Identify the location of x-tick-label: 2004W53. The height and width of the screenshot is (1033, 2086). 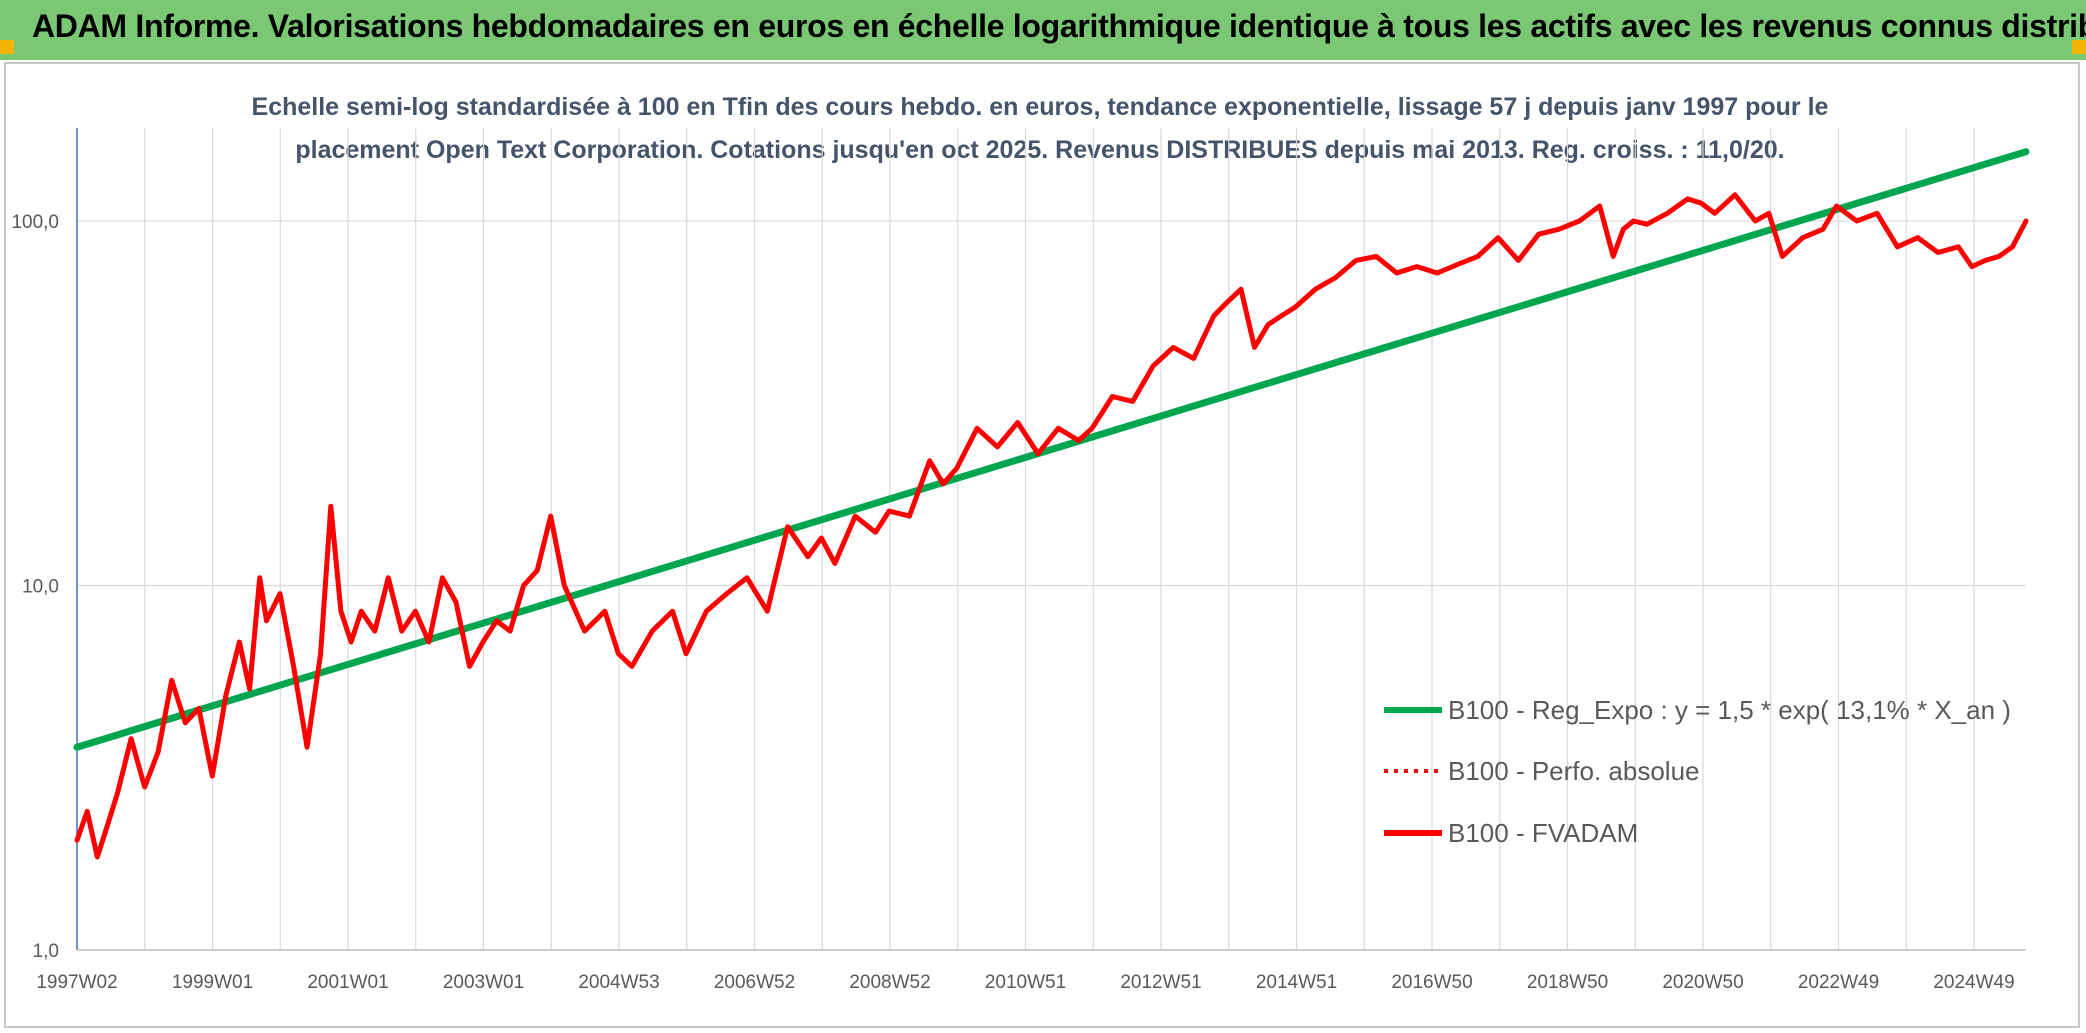
(618, 982).